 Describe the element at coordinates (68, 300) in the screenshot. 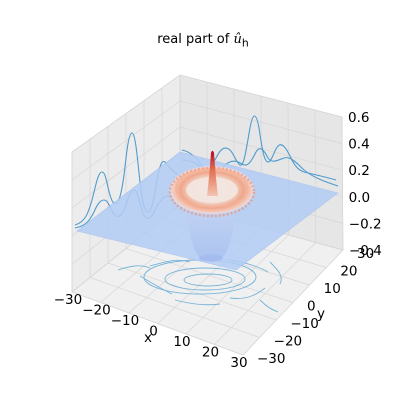

I see `x-tick-label: −30` at that location.